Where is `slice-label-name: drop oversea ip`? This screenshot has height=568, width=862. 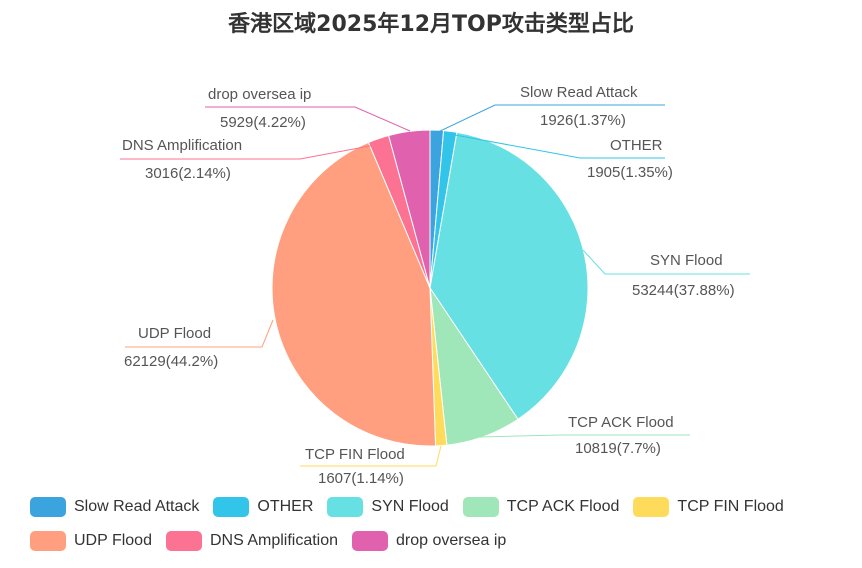
slice-label-name: drop oversea ip is located at coordinates (260, 94).